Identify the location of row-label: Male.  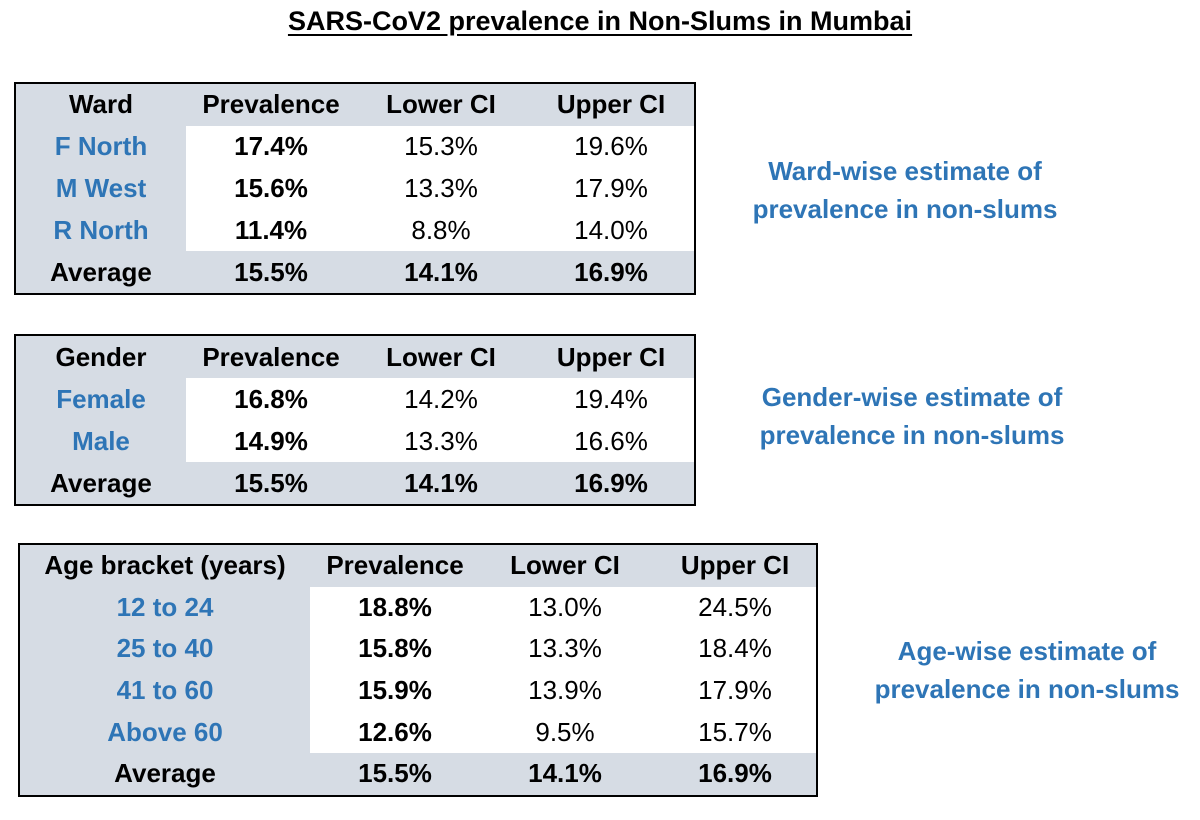
(101, 440).